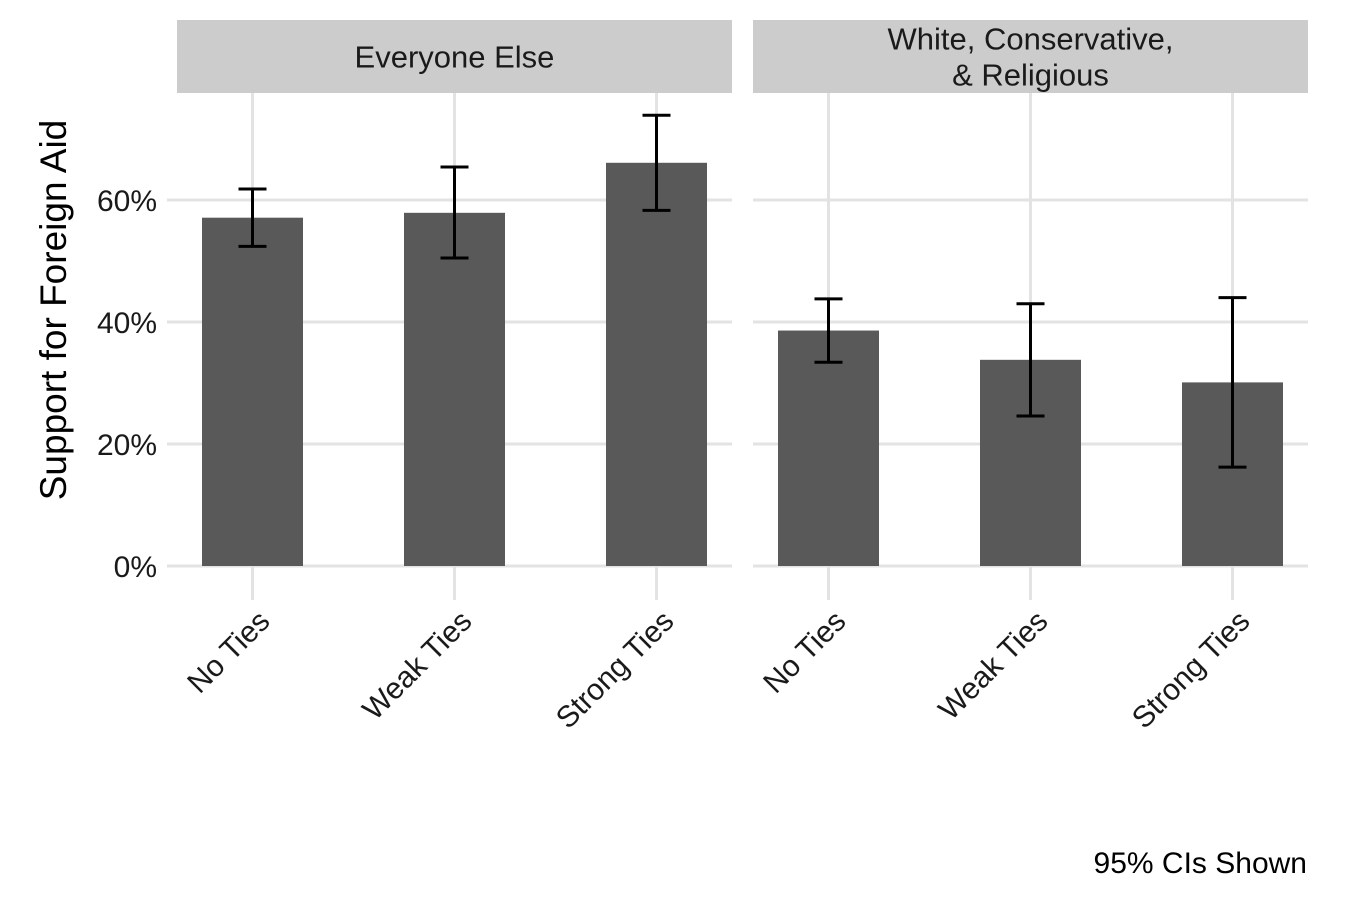  Describe the element at coordinates (127, 445) in the screenshot. I see `y-tick-label: 20%` at that location.